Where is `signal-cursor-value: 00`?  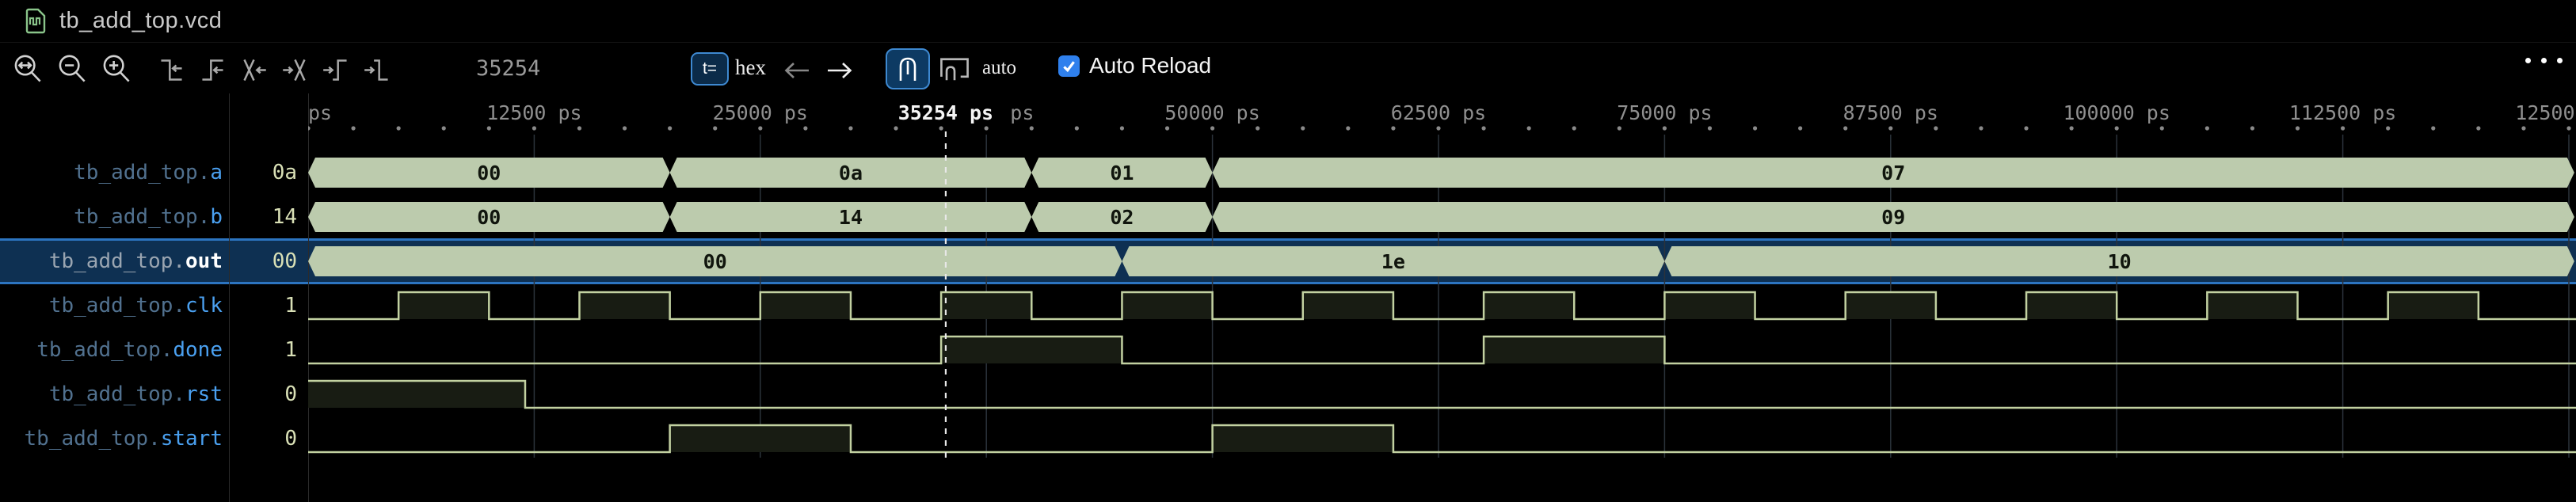
signal-cursor-value: 00 is located at coordinates (284, 261).